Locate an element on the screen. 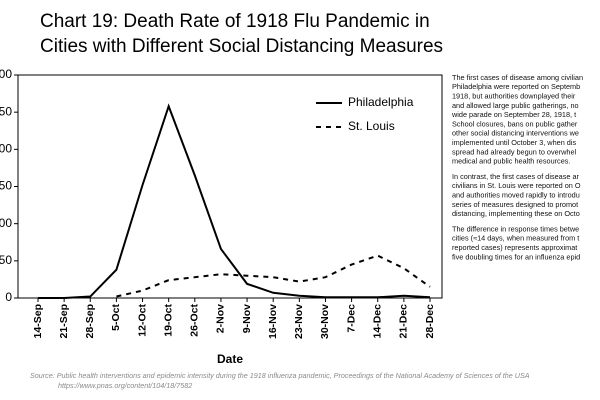  side-text-line: distancing, implementing these on Octo is located at coordinates (516, 213).